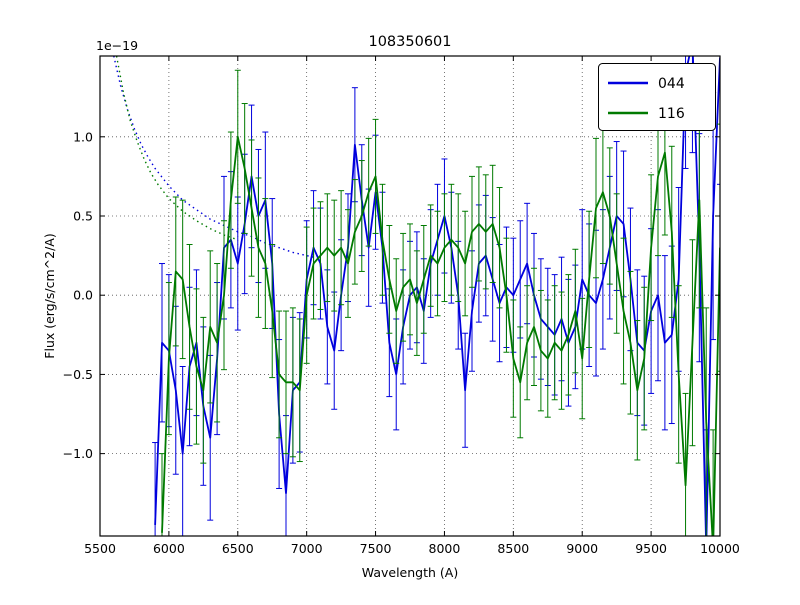  What do you see at coordinates (582, 548) in the screenshot?
I see `x-tick-label: 9000` at bounding box center [582, 548].